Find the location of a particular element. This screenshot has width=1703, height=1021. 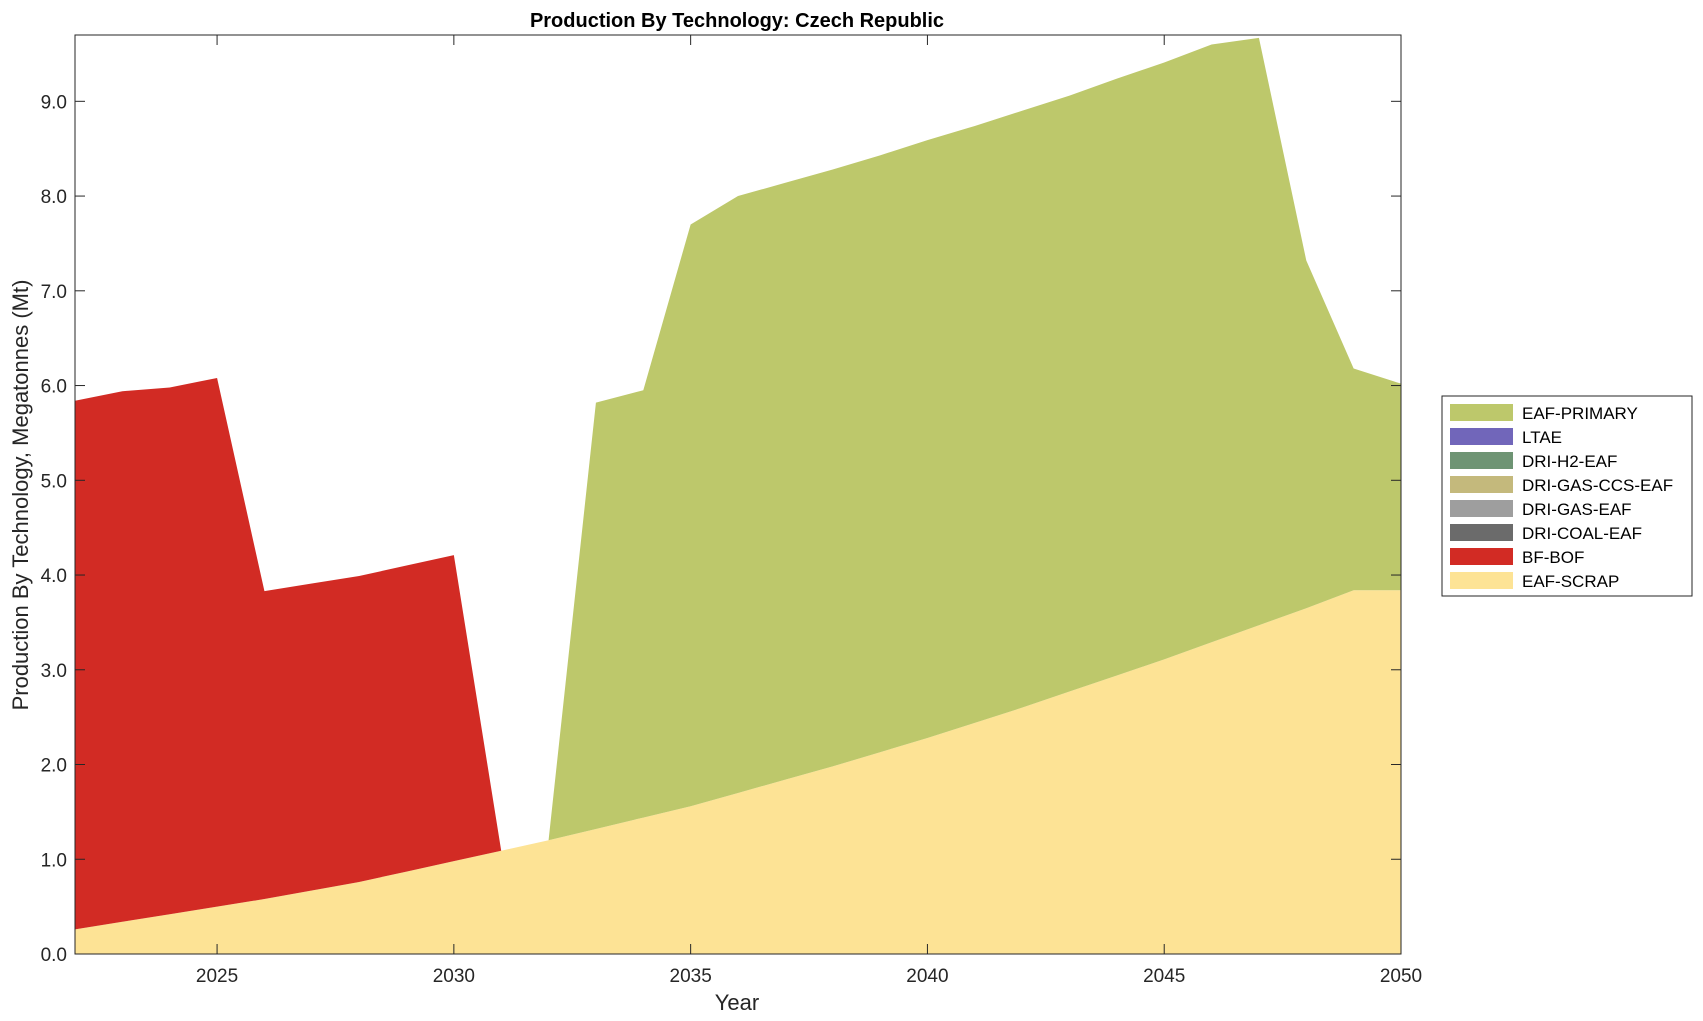

x-tick-labels: 2025 2030 2035 2040 2045 2050 is located at coordinates (809, 976).